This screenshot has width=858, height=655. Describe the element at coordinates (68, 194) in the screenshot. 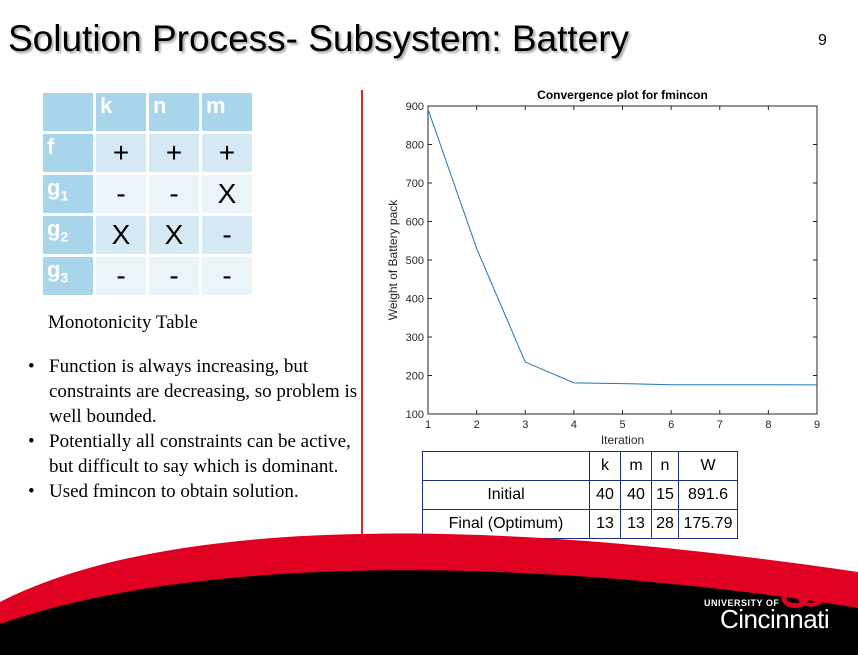

I see `row-label: g1` at that location.